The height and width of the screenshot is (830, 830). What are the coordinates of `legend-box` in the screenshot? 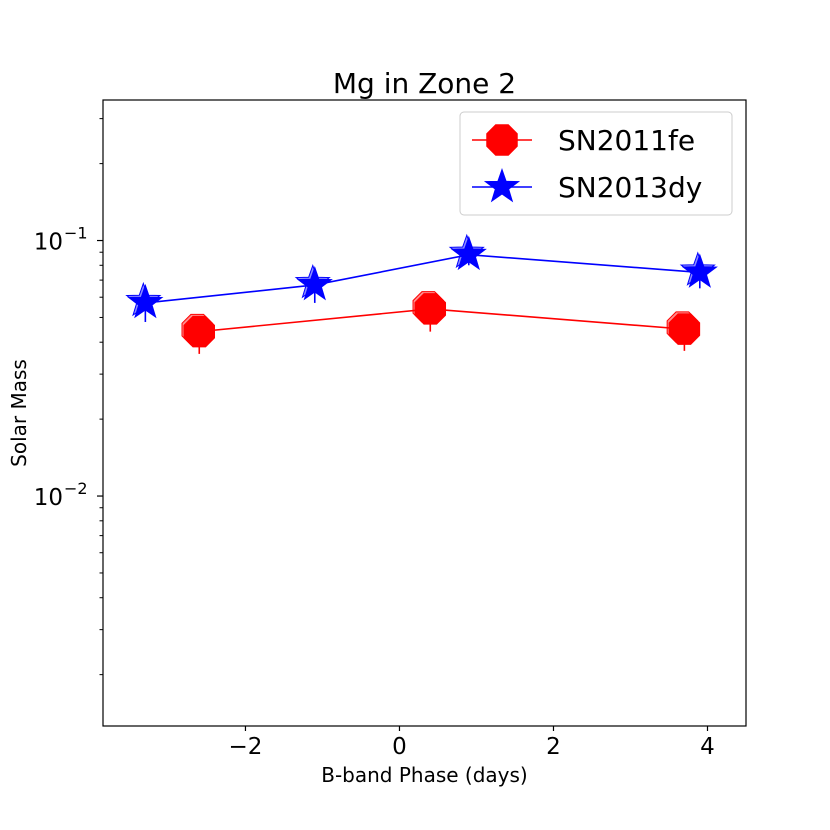 It's located at (596, 163).